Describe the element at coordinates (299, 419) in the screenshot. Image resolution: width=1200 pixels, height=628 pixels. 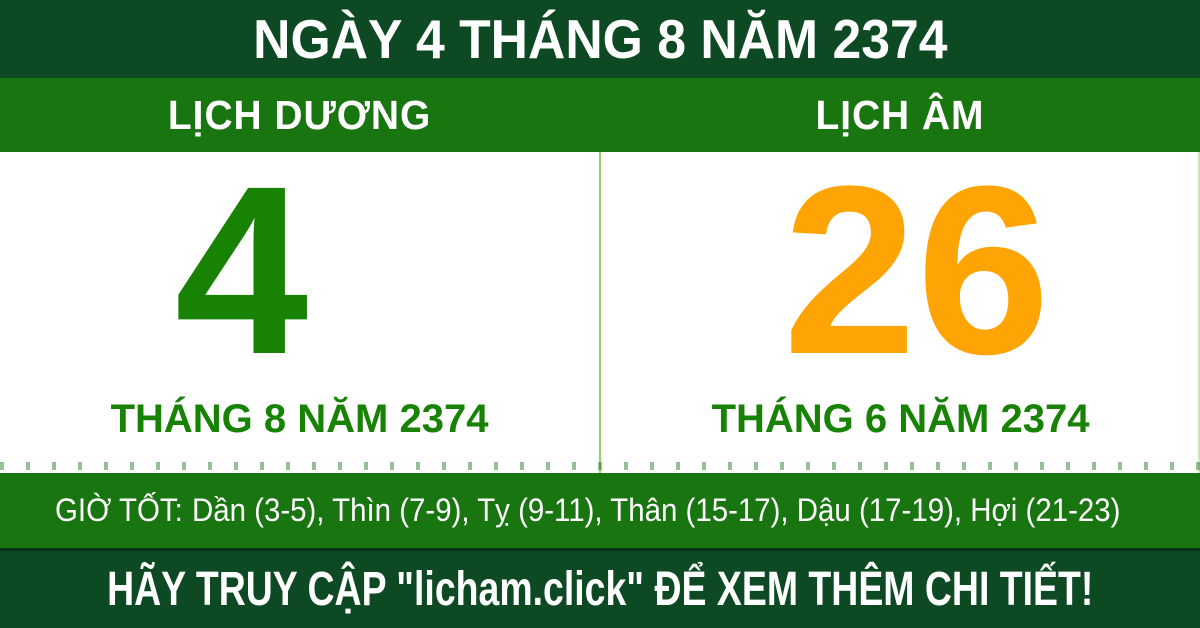
I see `solar-month-year: THÁNG 8 NĂM 2374` at that location.